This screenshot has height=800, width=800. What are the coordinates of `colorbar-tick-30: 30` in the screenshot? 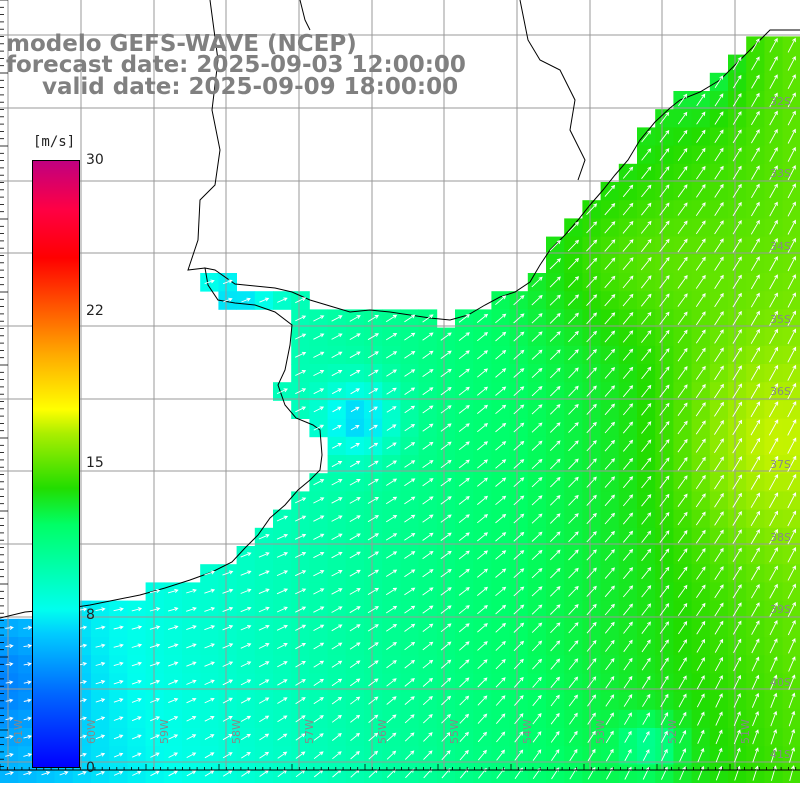 It's located at (95, 160).